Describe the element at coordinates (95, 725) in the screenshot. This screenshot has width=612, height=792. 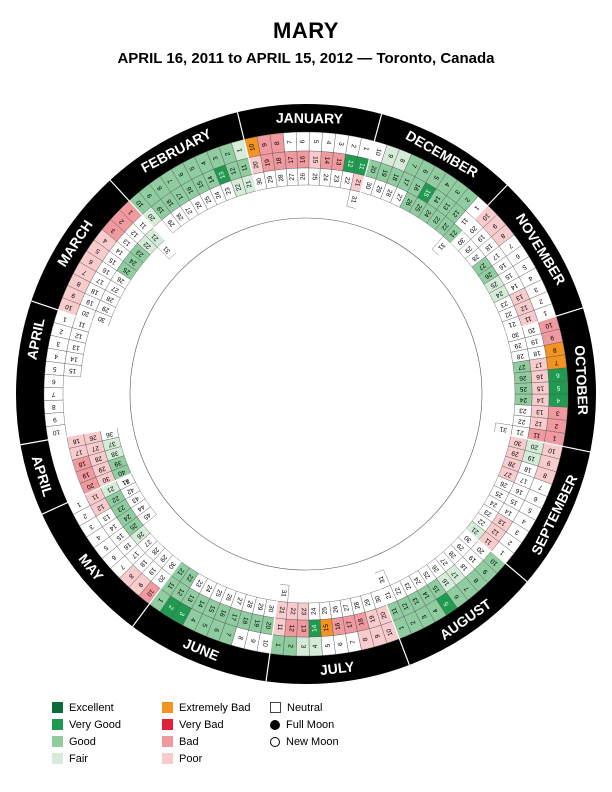
I see `legend-label: Very Good` at that location.